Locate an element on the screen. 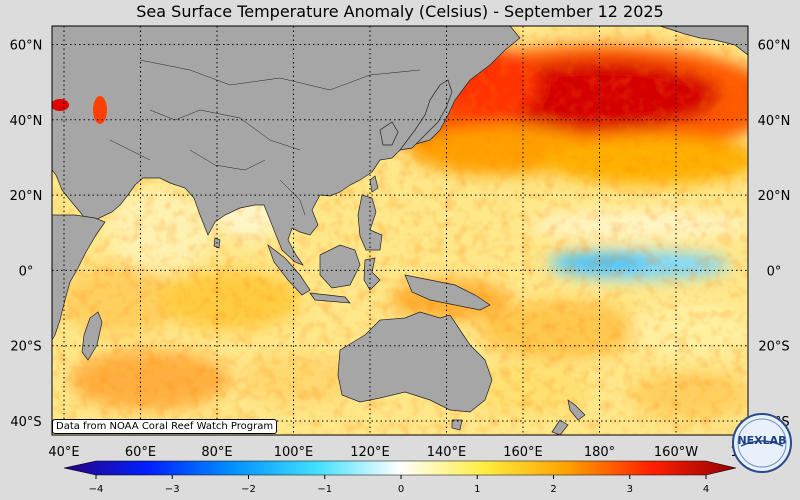 The height and width of the screenshot is (500, 800). longitude-label: 60°E is located at coordinates (140, 452).